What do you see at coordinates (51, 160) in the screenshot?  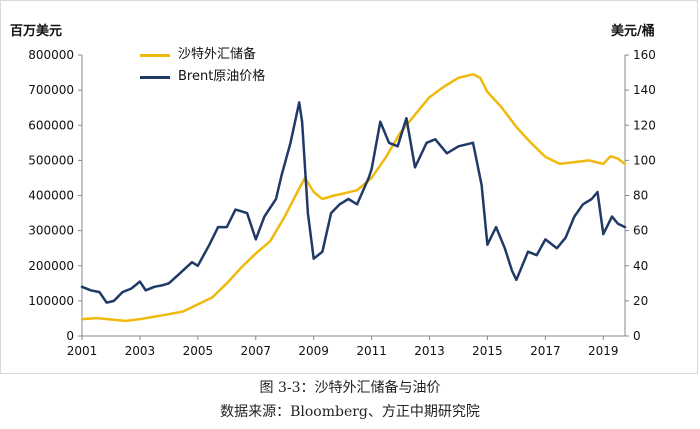 I see `left-tick-label: 500000` at bounding box center [51, 160].